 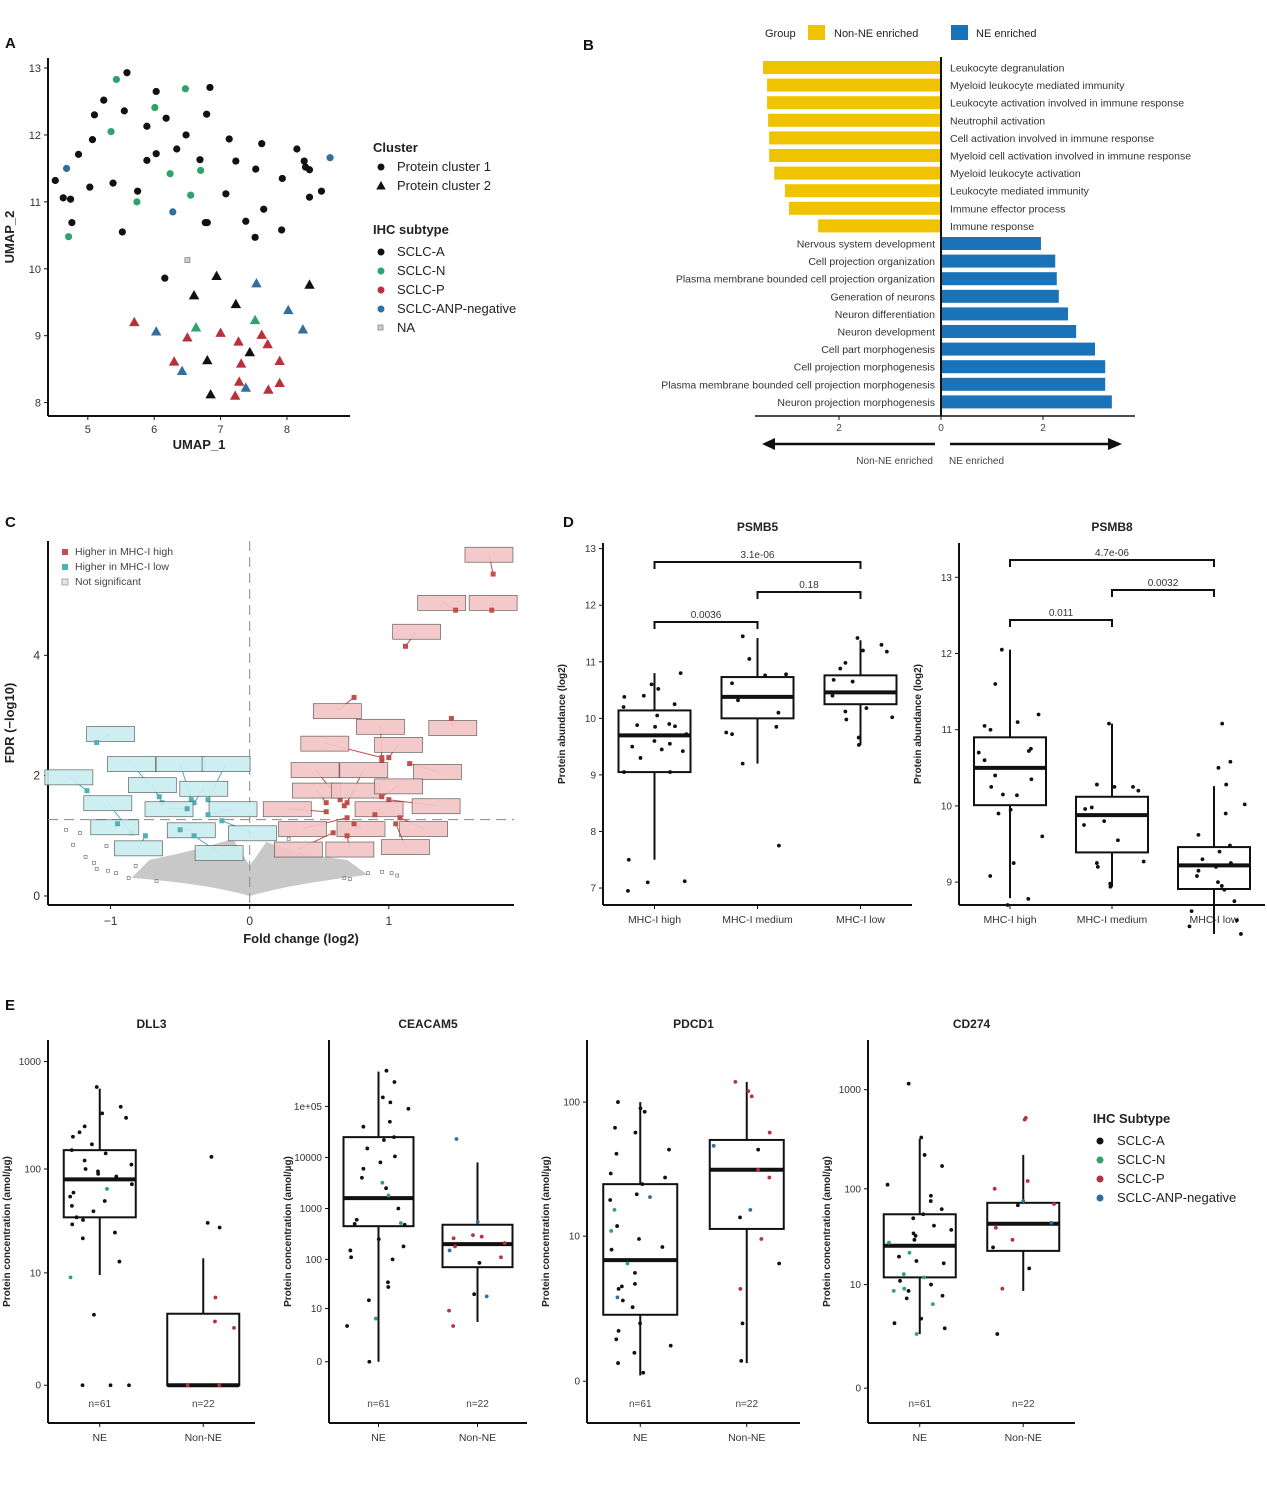 I want to click on box, so click(x=1214, y=868).